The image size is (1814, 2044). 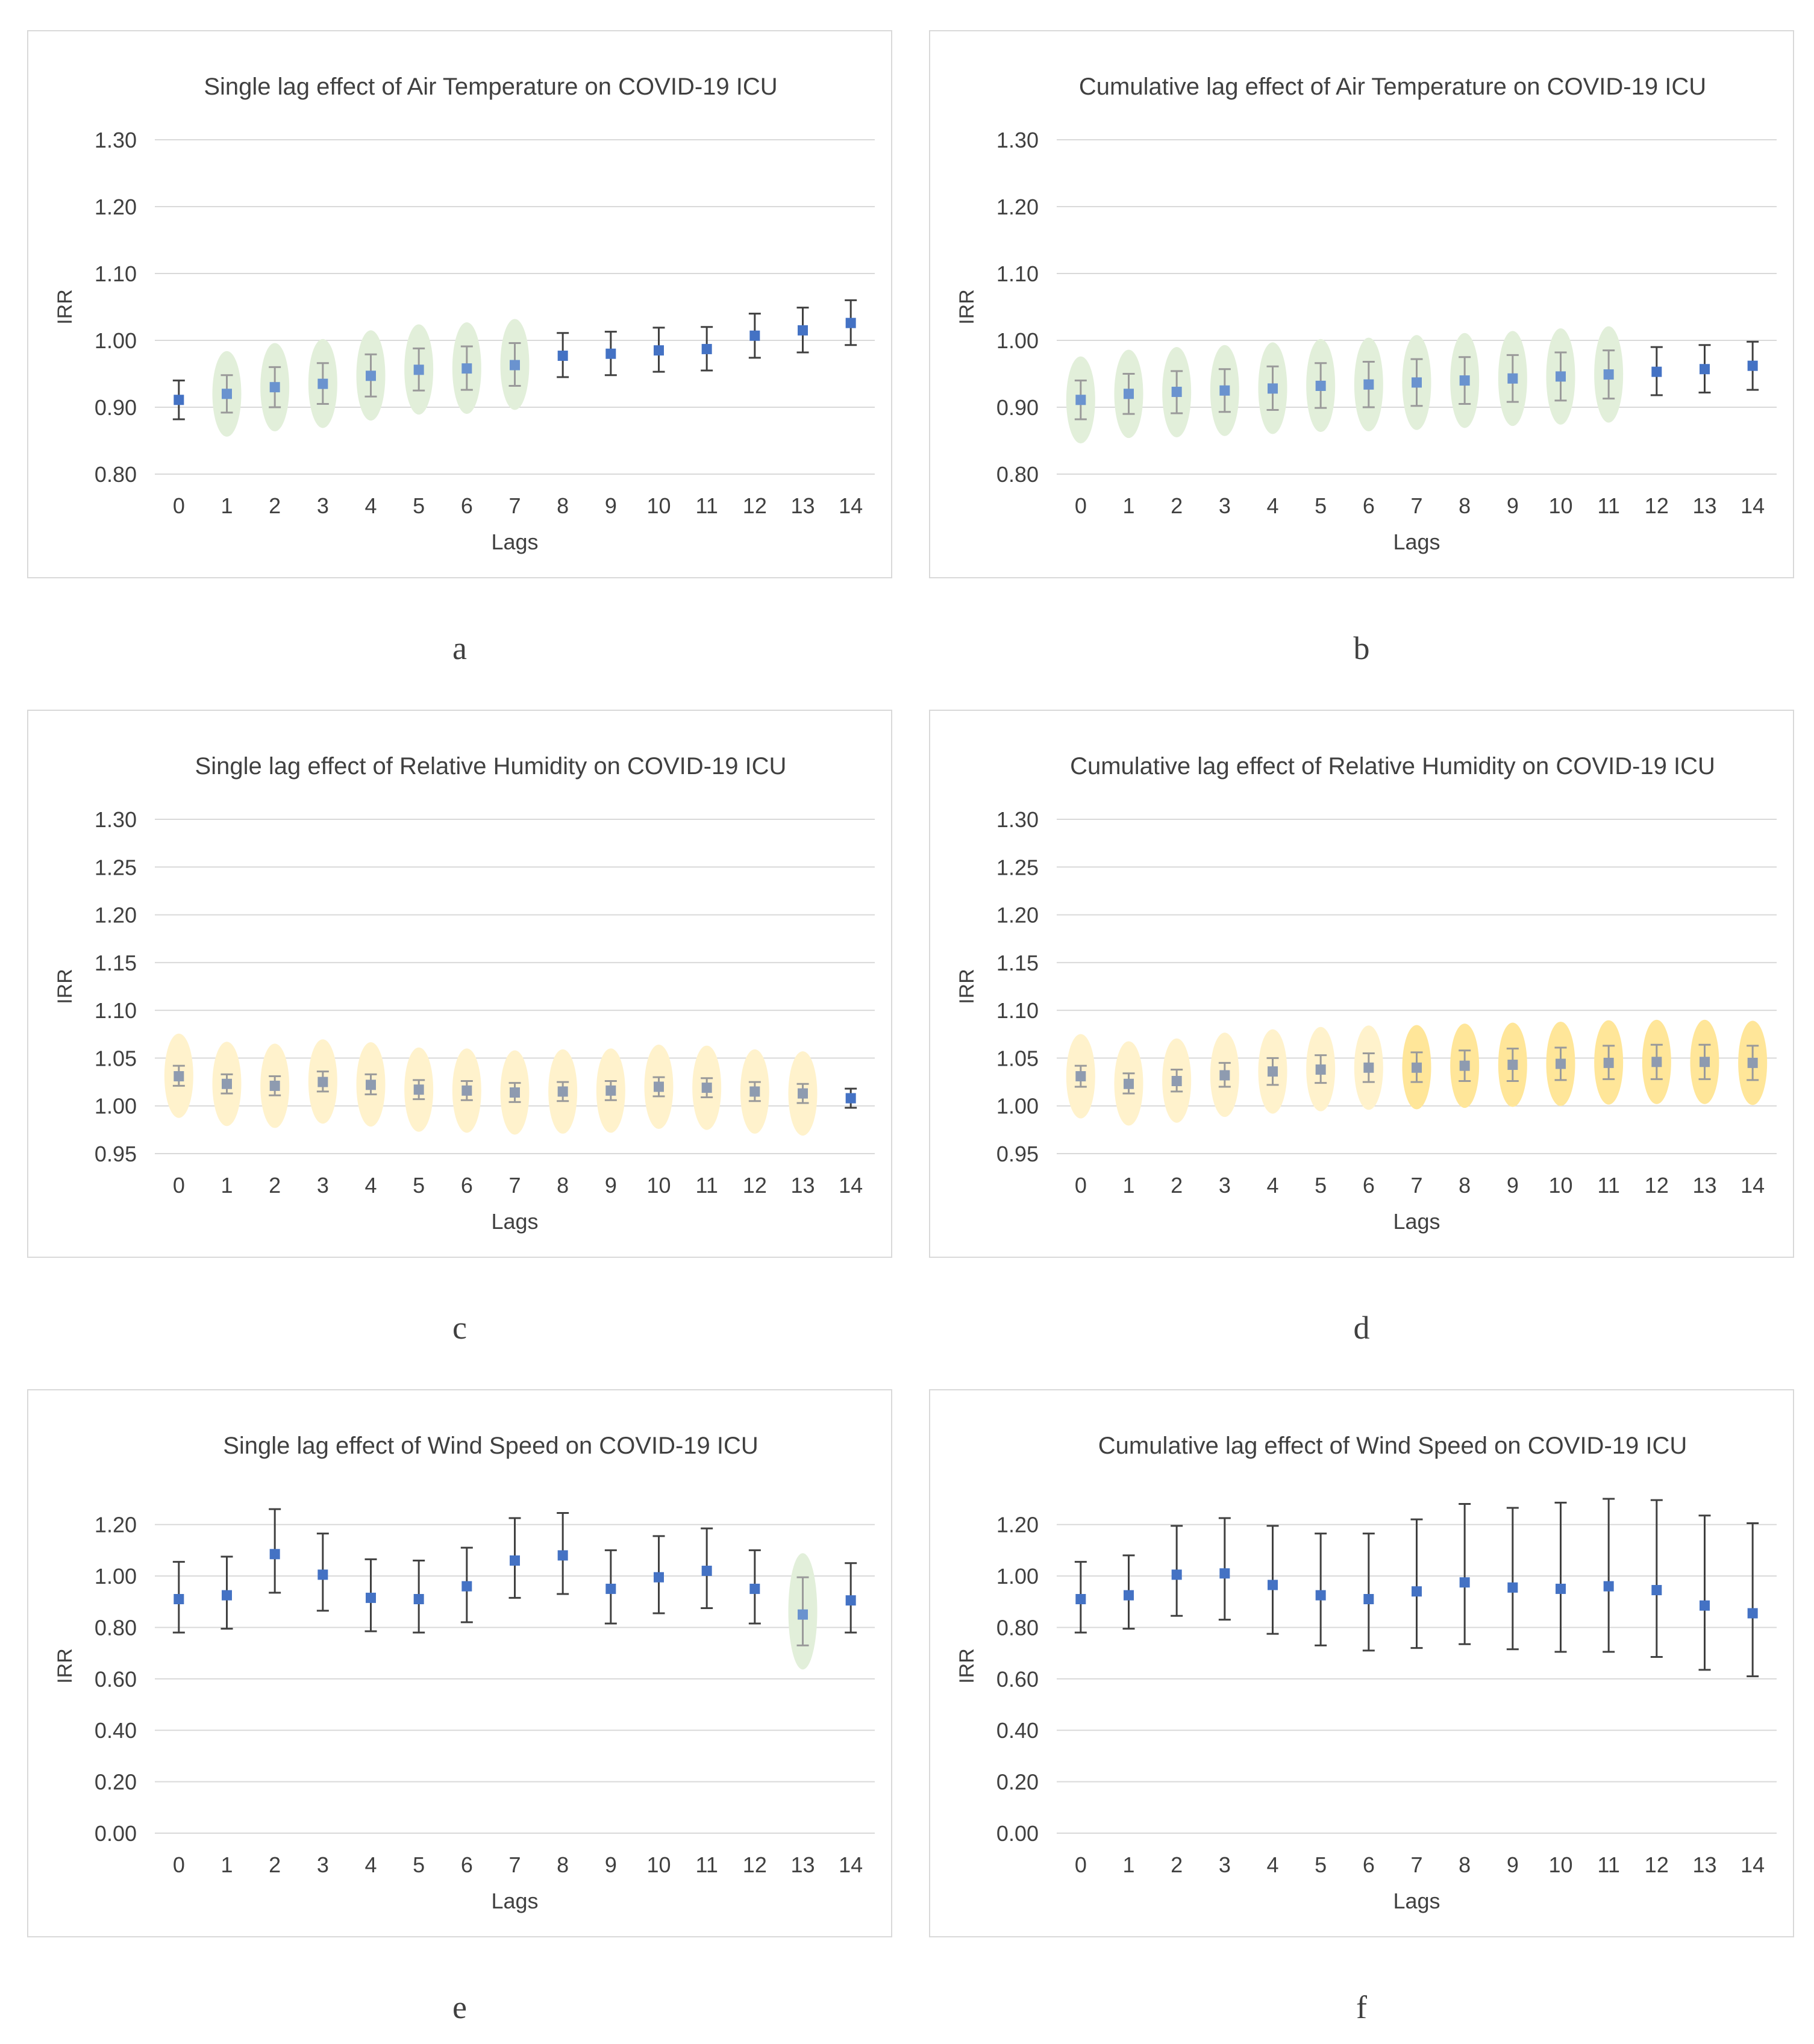 What do you see at coordinates (1513, 505) in the screenshot?
I see `chart-b-xtick-label: 9` at bounding box center [1513, 505].